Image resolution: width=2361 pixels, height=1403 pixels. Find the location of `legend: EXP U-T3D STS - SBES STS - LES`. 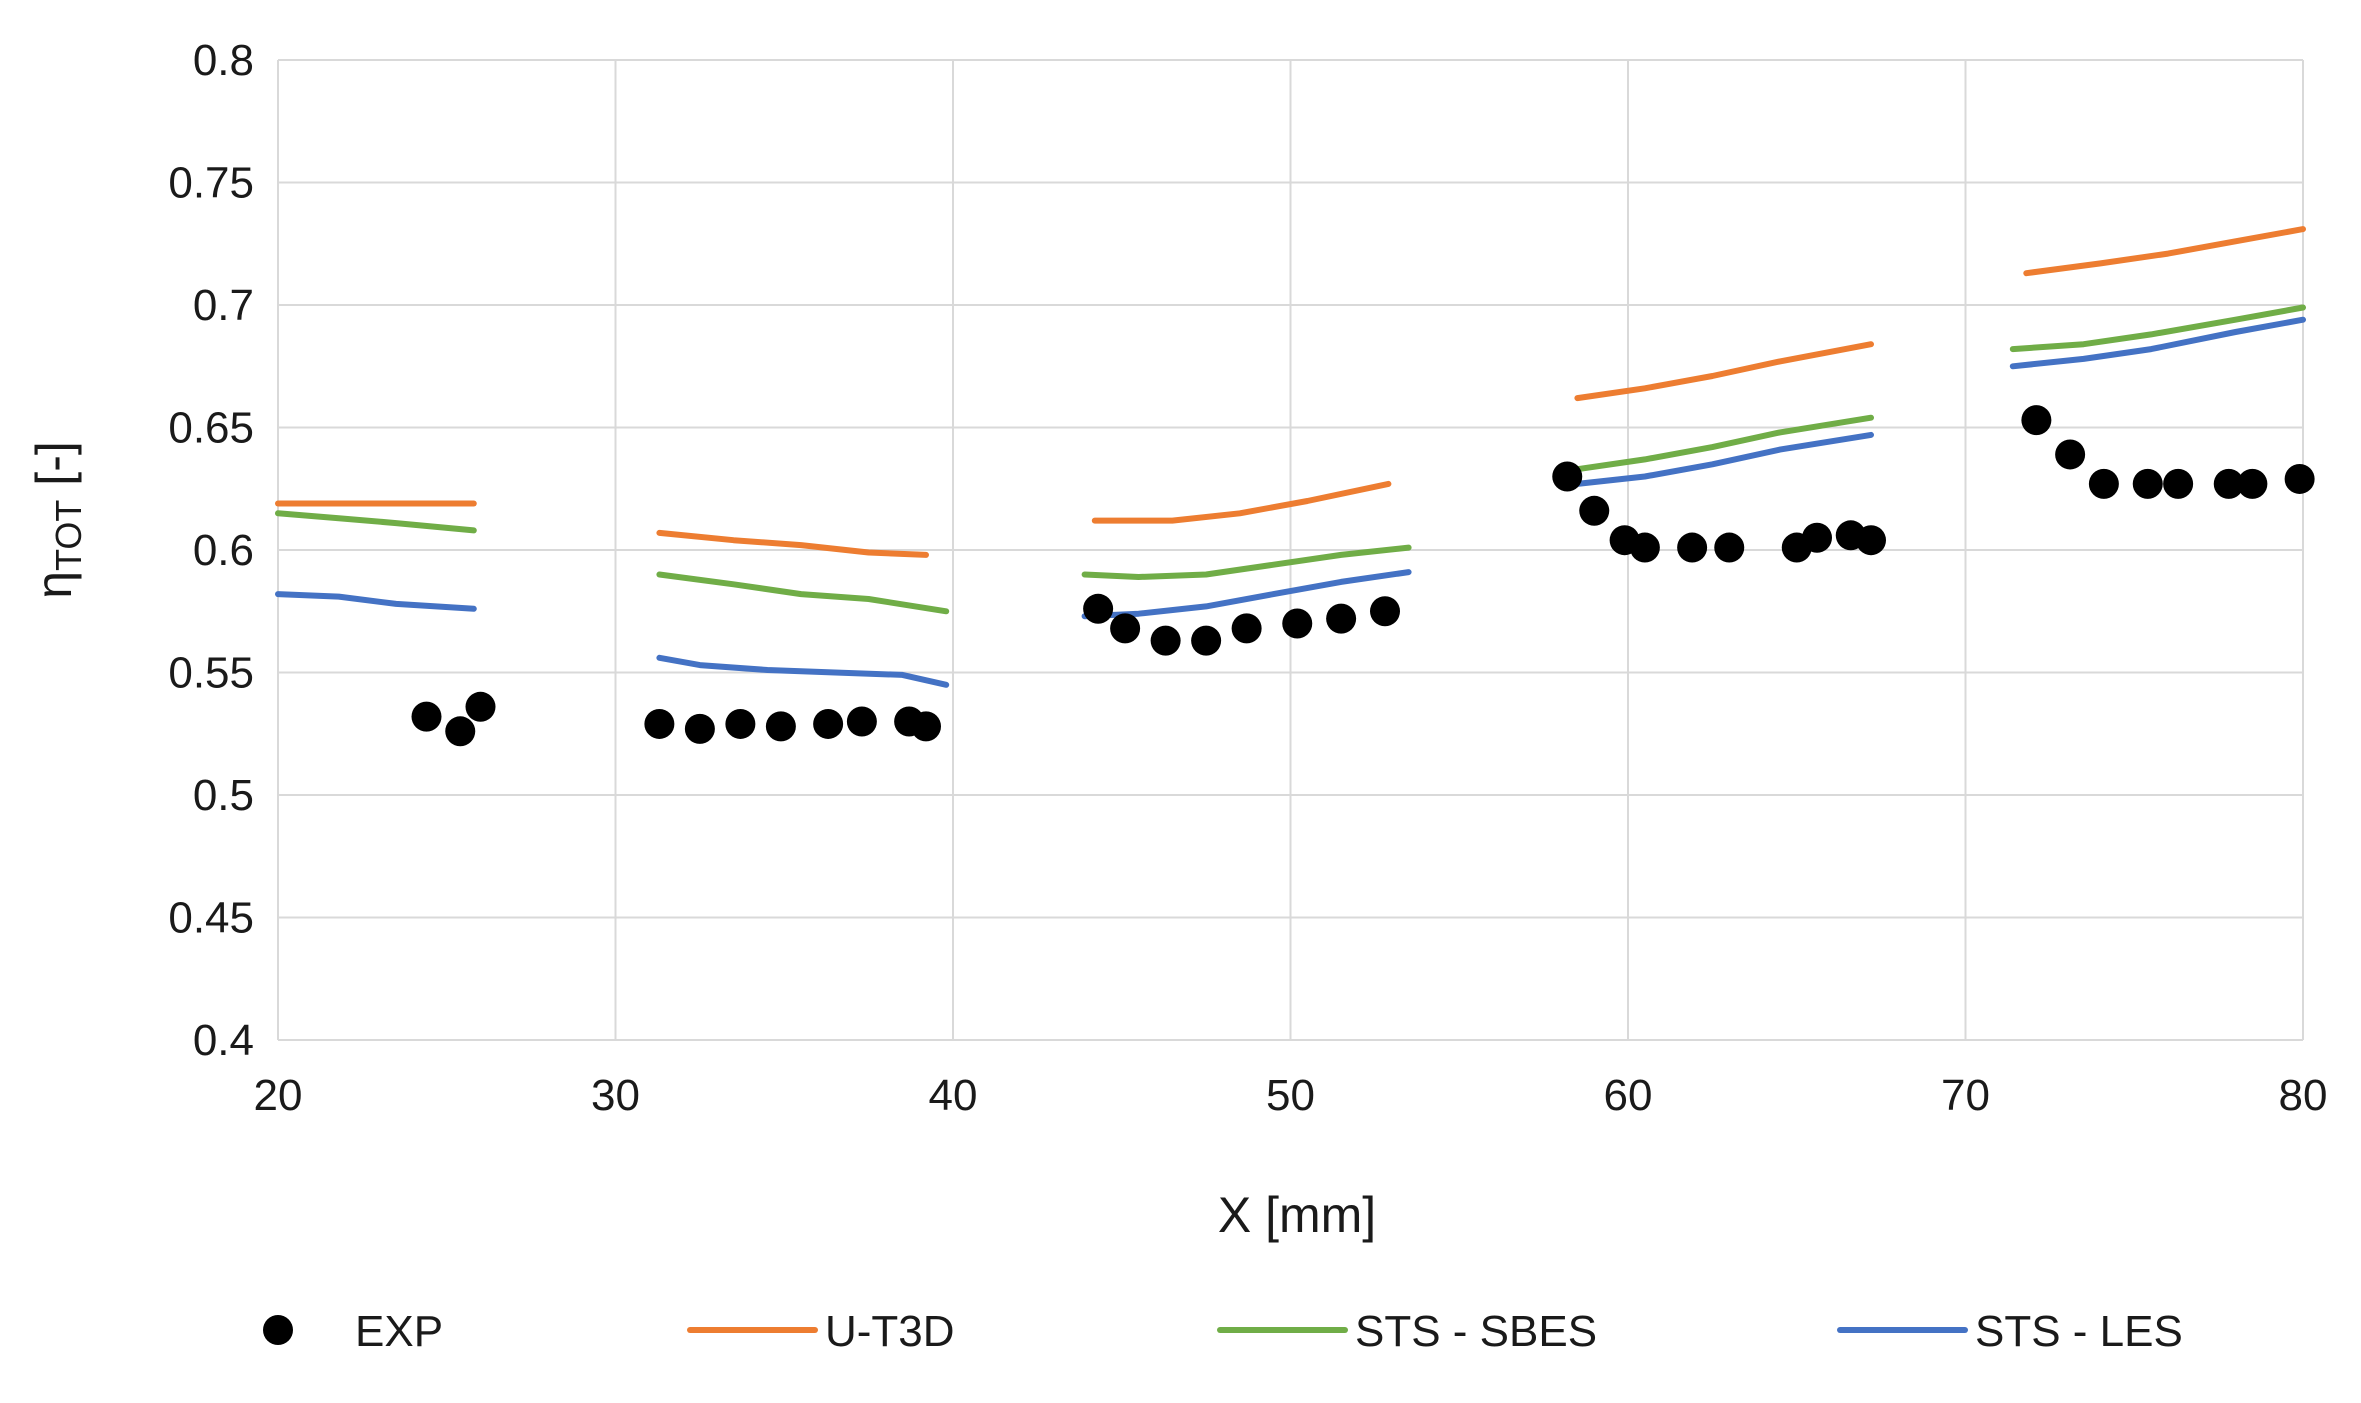

legend: EXP U-T3D STS - SBES STS - LES is located at coordinates (1223, 1331).